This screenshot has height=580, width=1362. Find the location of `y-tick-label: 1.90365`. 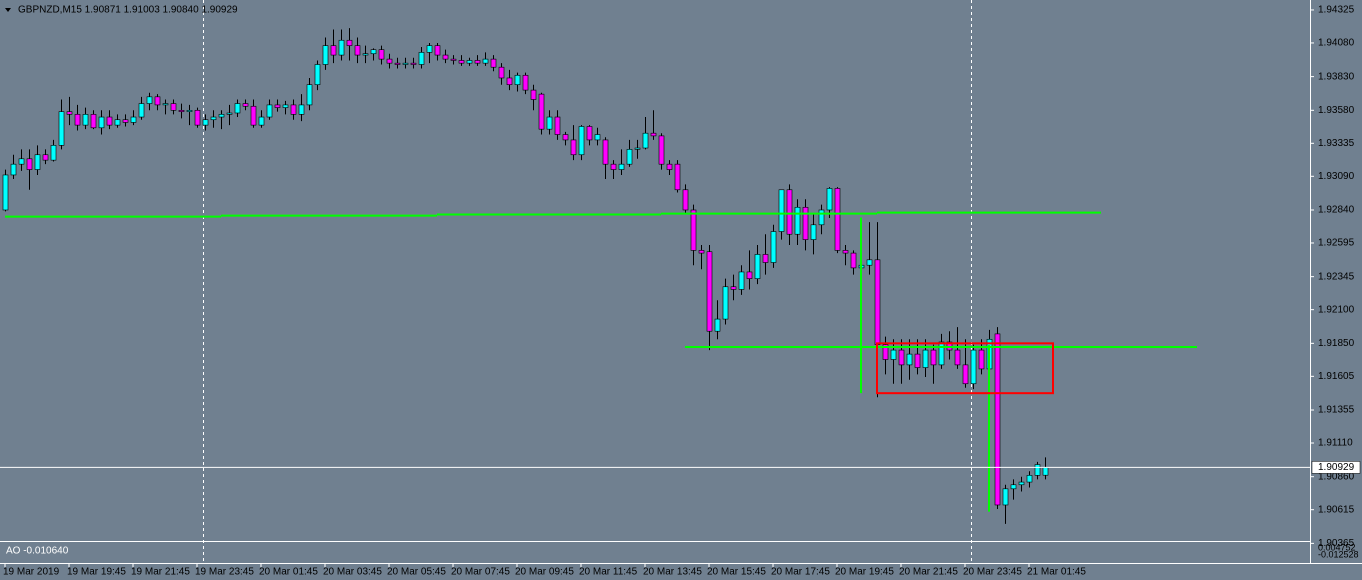

y-tick-label: 1.90365 is located at coordinates (1336, 543).